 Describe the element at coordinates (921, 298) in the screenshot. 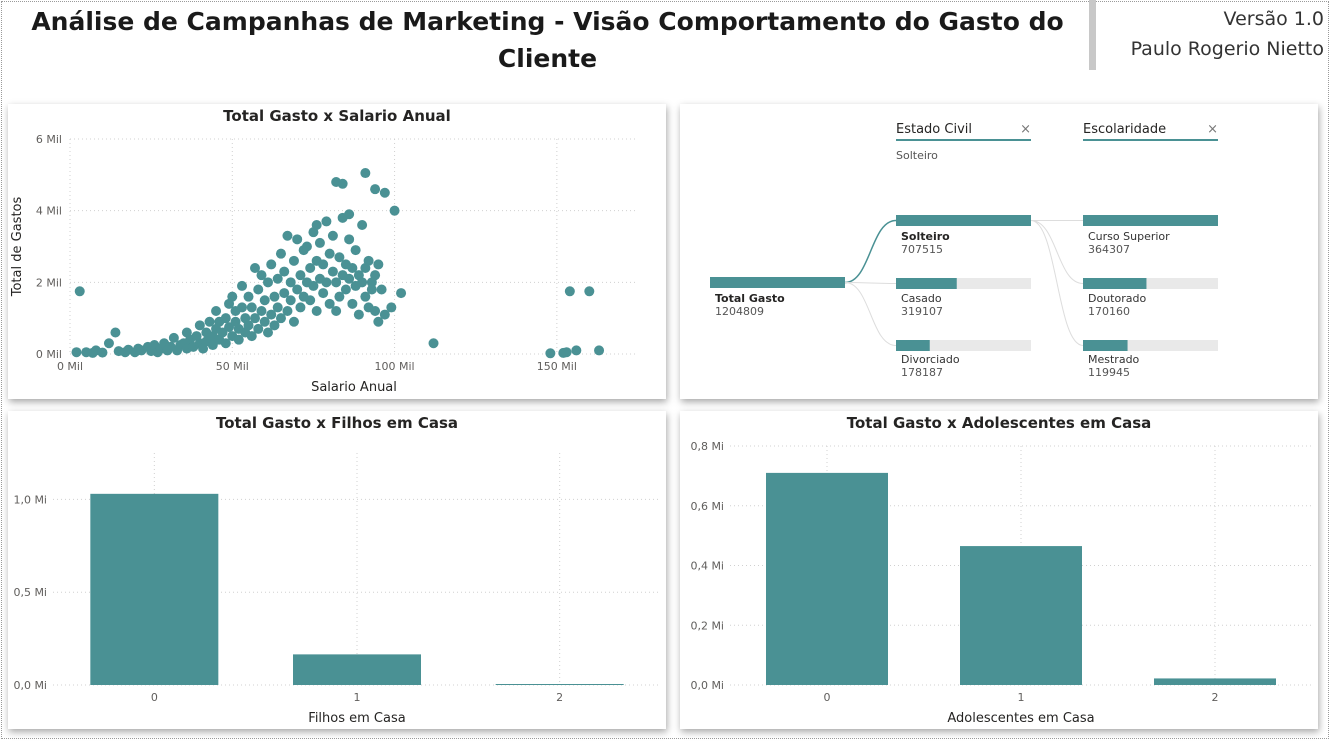

I see `node-name: Casado` at that location.